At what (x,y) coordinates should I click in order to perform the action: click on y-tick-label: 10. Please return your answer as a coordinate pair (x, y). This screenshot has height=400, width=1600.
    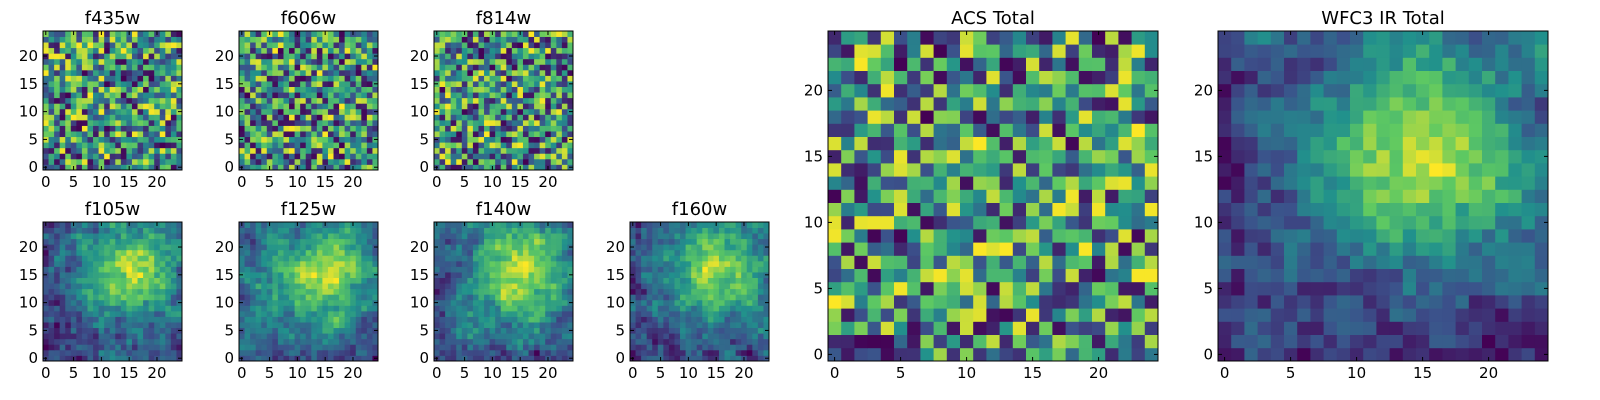
    Looking at the image, I should click on (224, 303).